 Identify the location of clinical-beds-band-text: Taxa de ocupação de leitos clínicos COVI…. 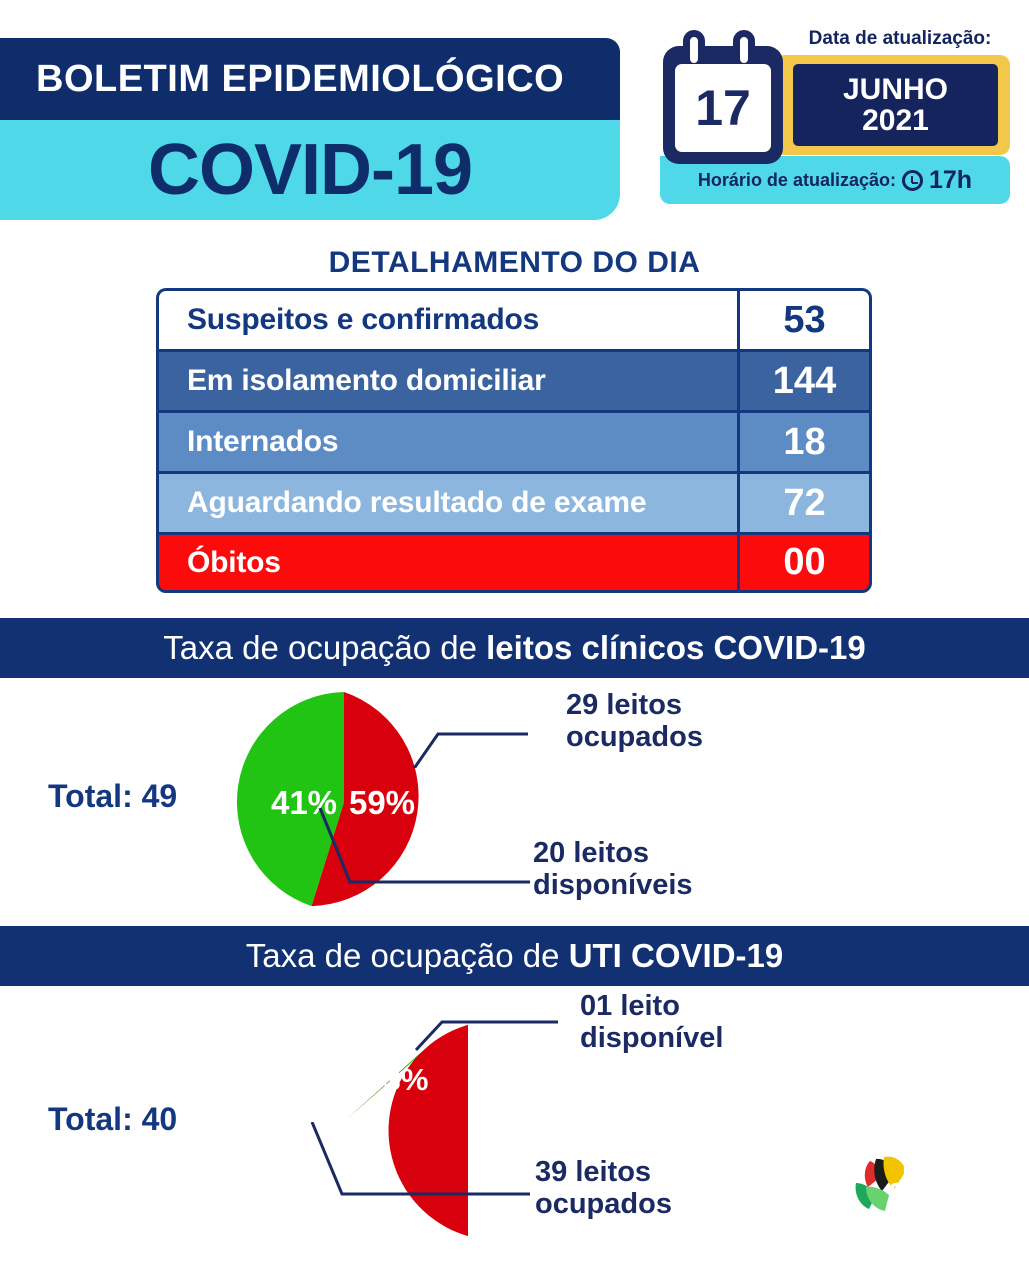
(514, 648).